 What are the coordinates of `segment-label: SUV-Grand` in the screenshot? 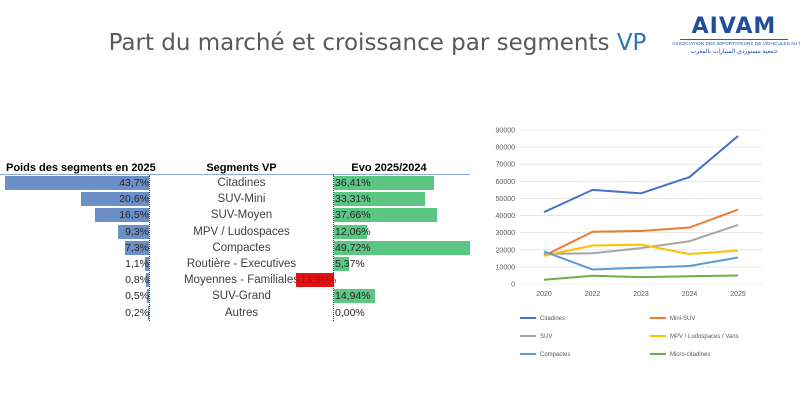 It's located at (241, 296).